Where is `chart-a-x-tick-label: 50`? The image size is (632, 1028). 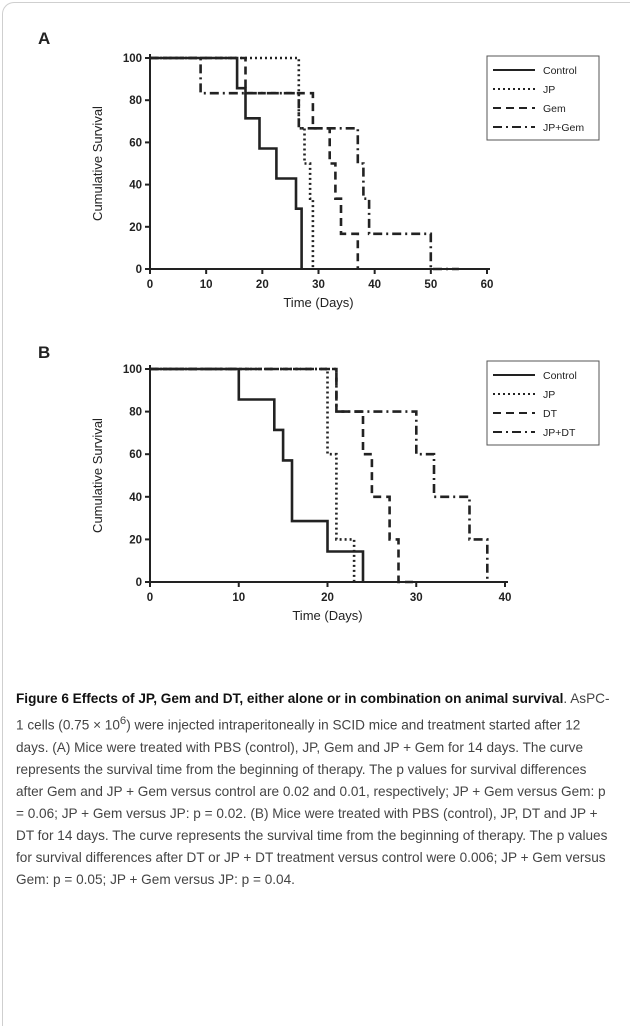 chart-a-x-tick-label: 50 is located at coordinates (430, 285).